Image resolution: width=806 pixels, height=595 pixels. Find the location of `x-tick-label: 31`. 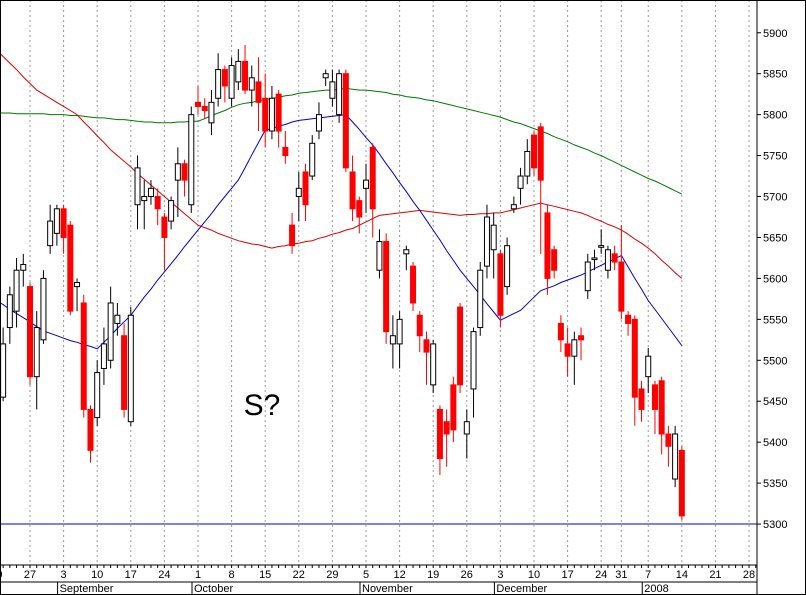

x-tick-label: 31 is located at coordinates (621, 575).